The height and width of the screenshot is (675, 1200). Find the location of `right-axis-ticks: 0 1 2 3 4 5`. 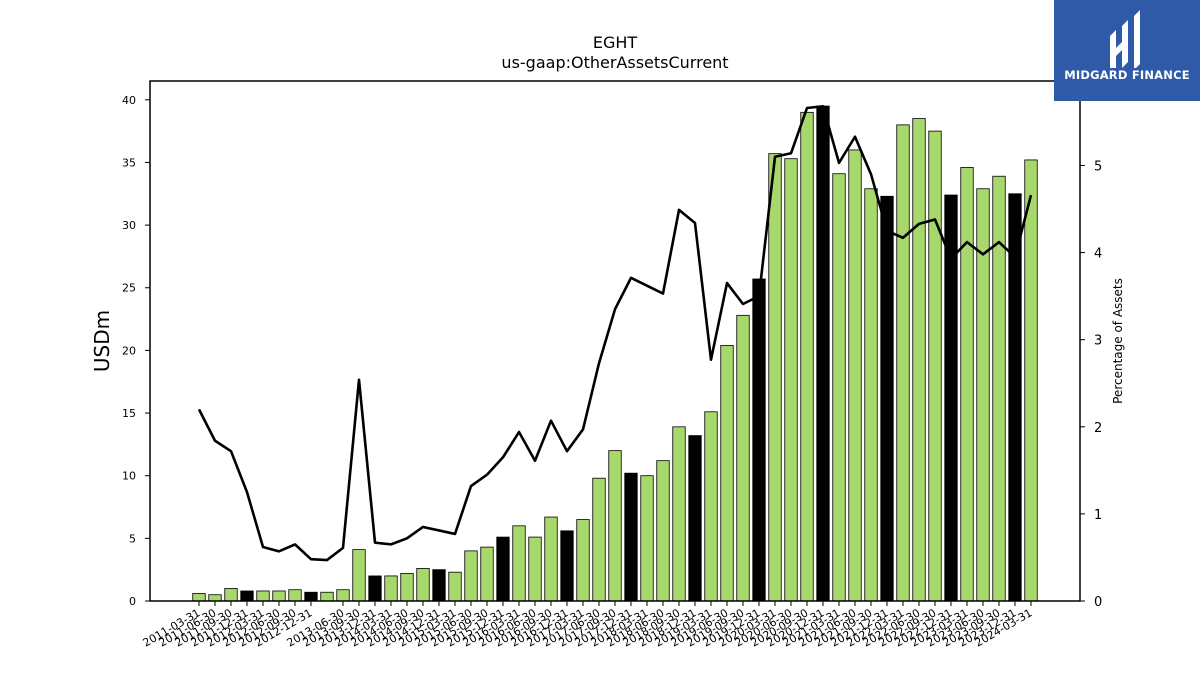

right-axis-ticks: 0 1 2 3 4 5 is located at coordinates (1091, 384).